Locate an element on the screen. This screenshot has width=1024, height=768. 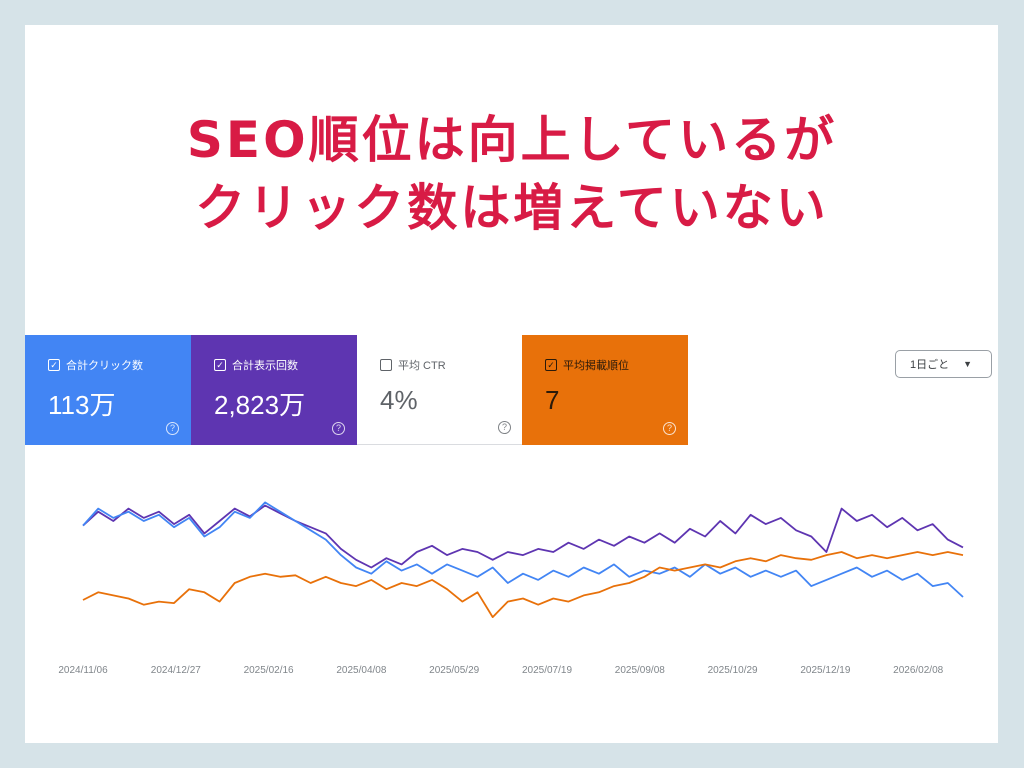
metric-label: 合計クリック数 is located at coordinates (104, 366).